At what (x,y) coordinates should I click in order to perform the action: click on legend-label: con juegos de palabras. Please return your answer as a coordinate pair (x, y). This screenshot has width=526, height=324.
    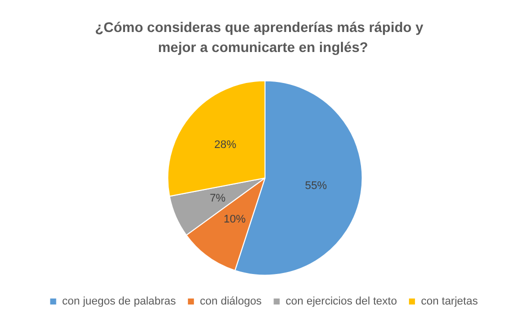
    Looking at the image, I should click on (119, 302).